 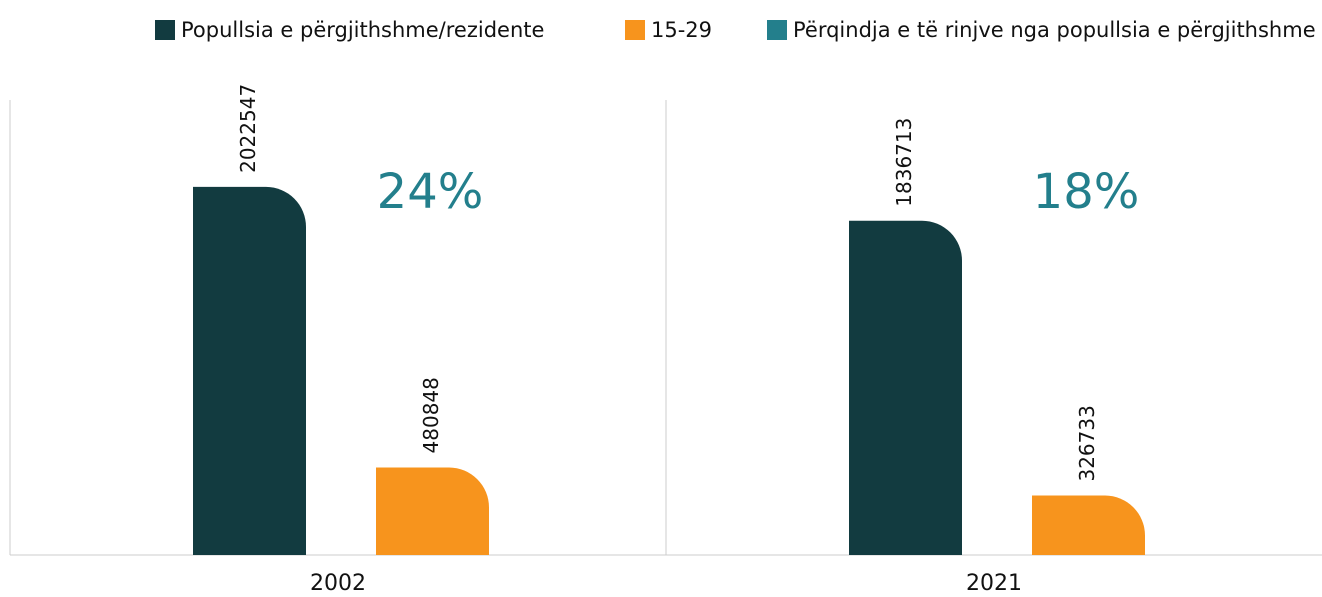 I want to click on value-label: 1836713, so click(x=904, y=162).